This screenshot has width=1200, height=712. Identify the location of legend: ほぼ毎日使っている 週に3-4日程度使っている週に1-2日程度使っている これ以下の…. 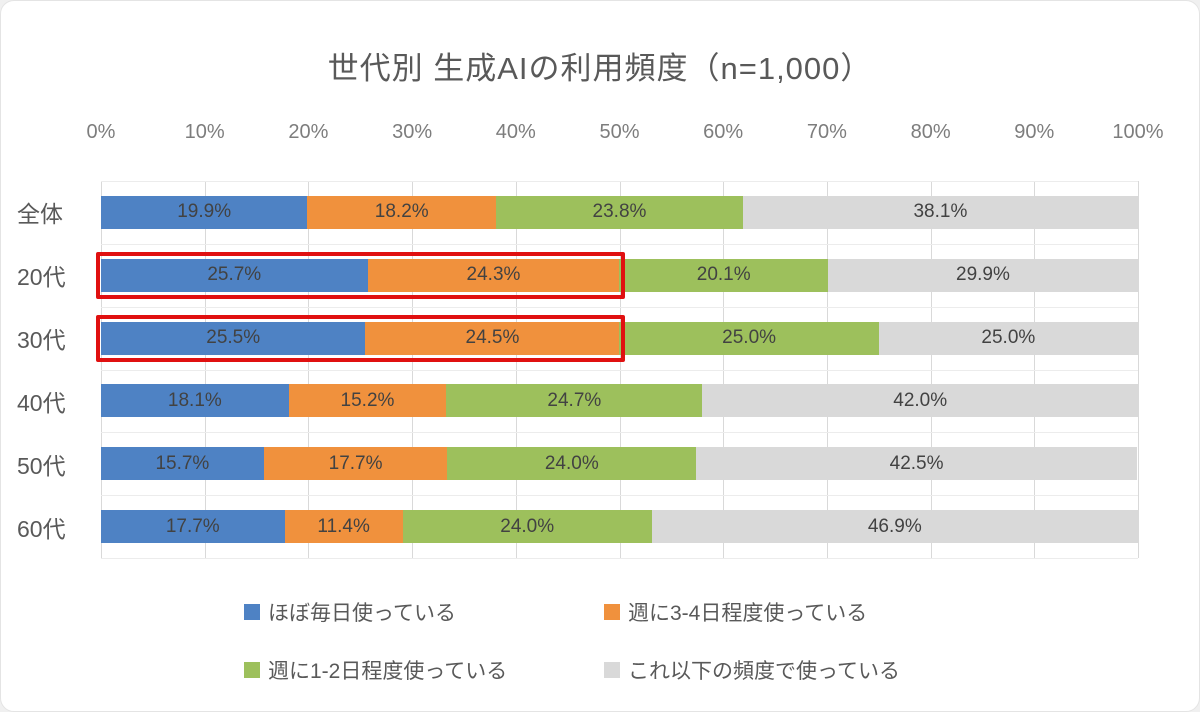
(572, 641).